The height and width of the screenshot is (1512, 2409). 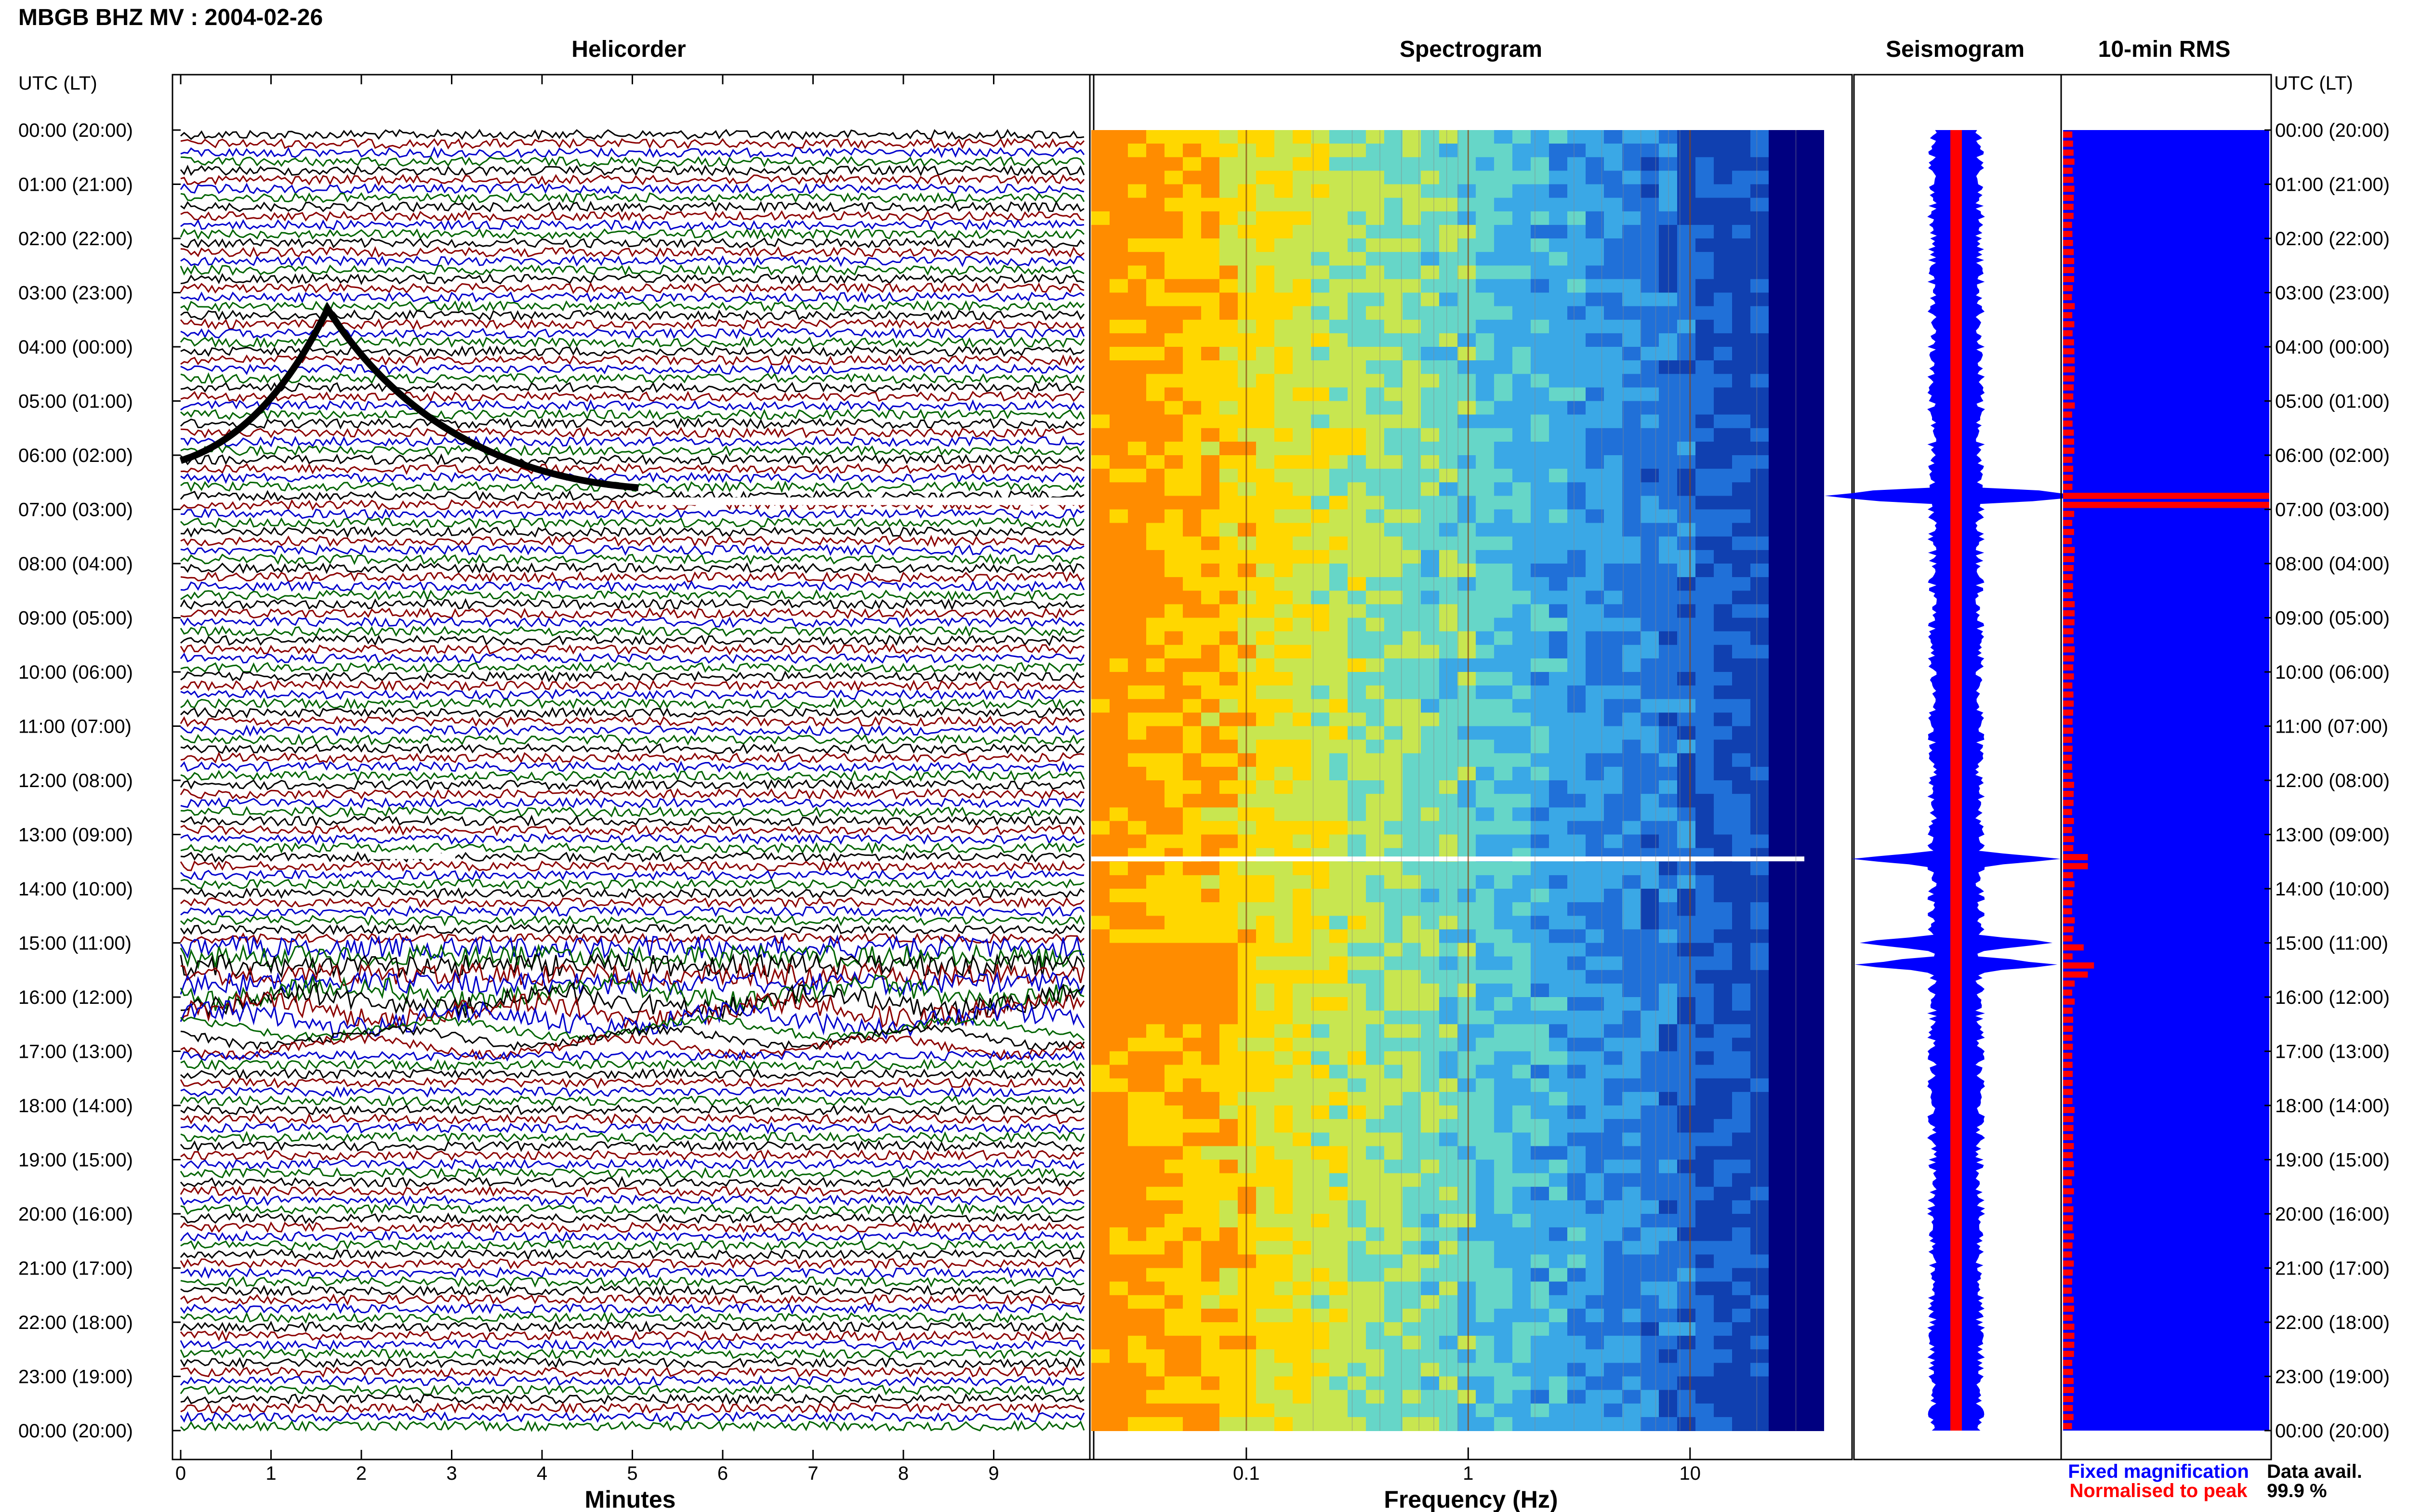 I want to click on rms-frame, so click(x=2166, y=767).